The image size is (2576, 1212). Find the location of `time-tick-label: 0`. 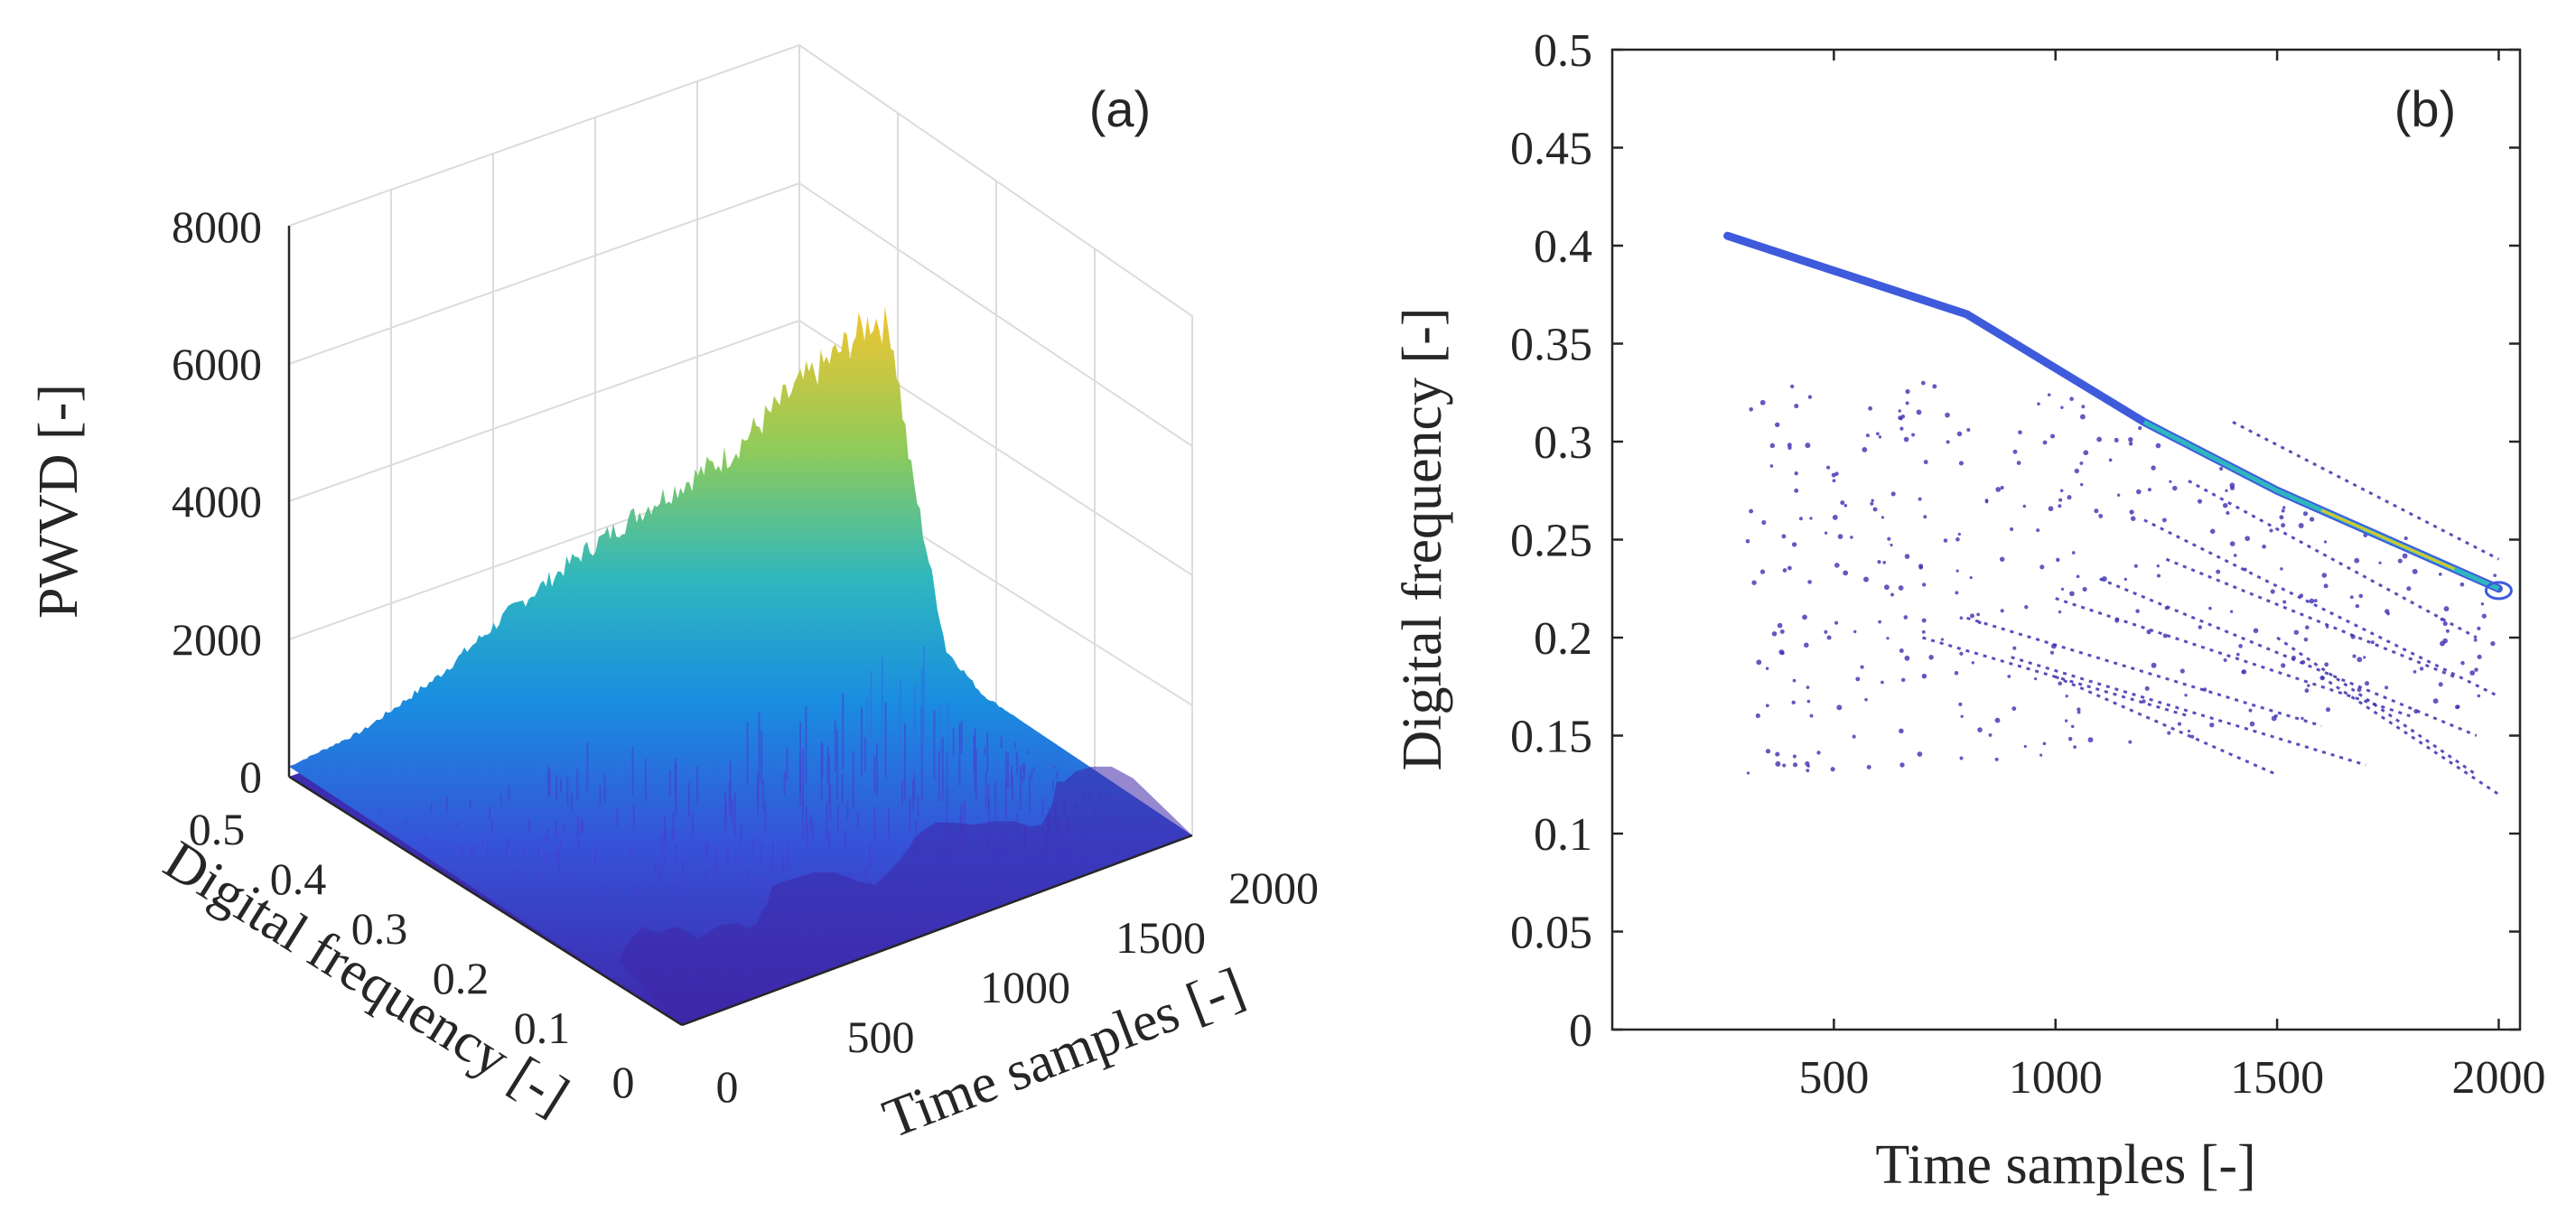

time-tick-label: 0 is located at coordinates (728, 1086).